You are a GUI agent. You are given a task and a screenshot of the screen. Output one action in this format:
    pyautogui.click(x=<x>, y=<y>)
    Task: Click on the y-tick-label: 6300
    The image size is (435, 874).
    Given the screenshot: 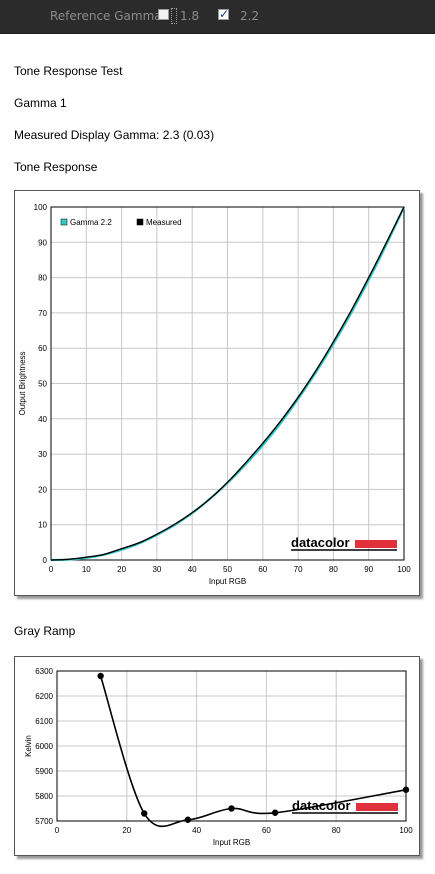 What is the action you would take?
    pyautogui.click(x=44, y=671)
    